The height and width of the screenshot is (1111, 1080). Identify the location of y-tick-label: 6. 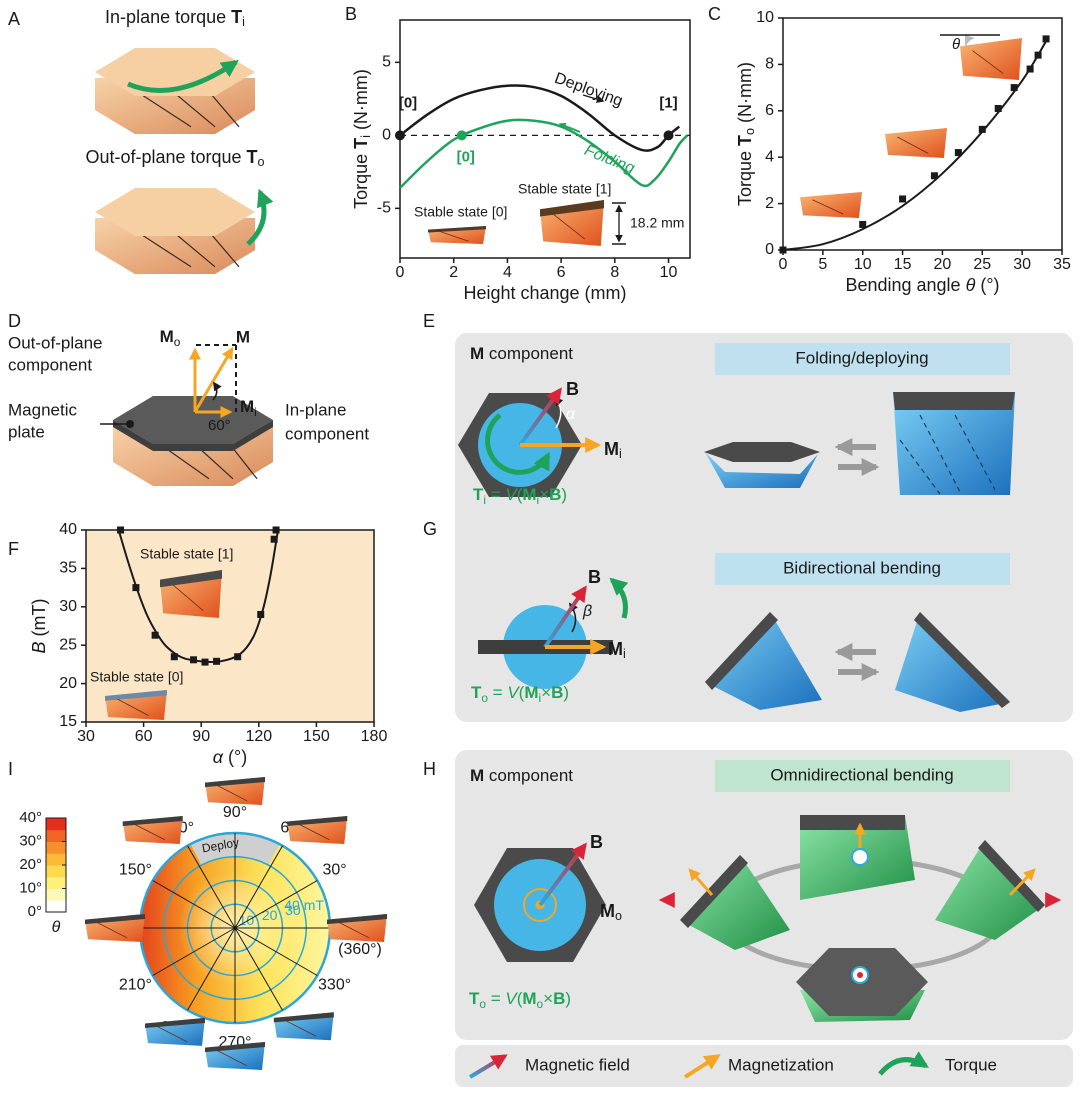
(769, 110).